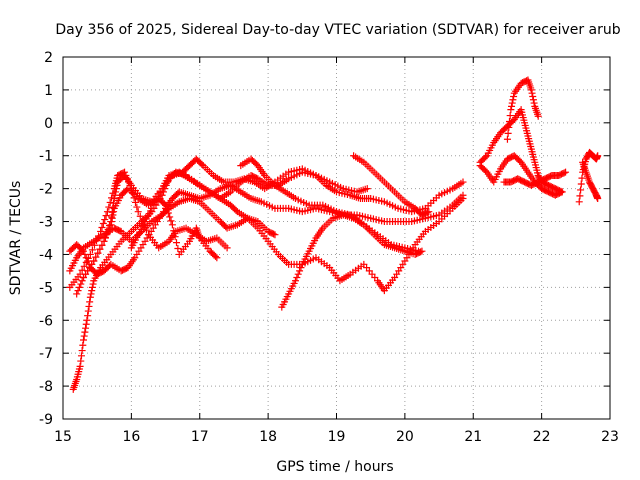  What do you see at coordinates (542, 437) in the screenshot?
I see `x-tick-label: 22` at bounding box center [542, 437].